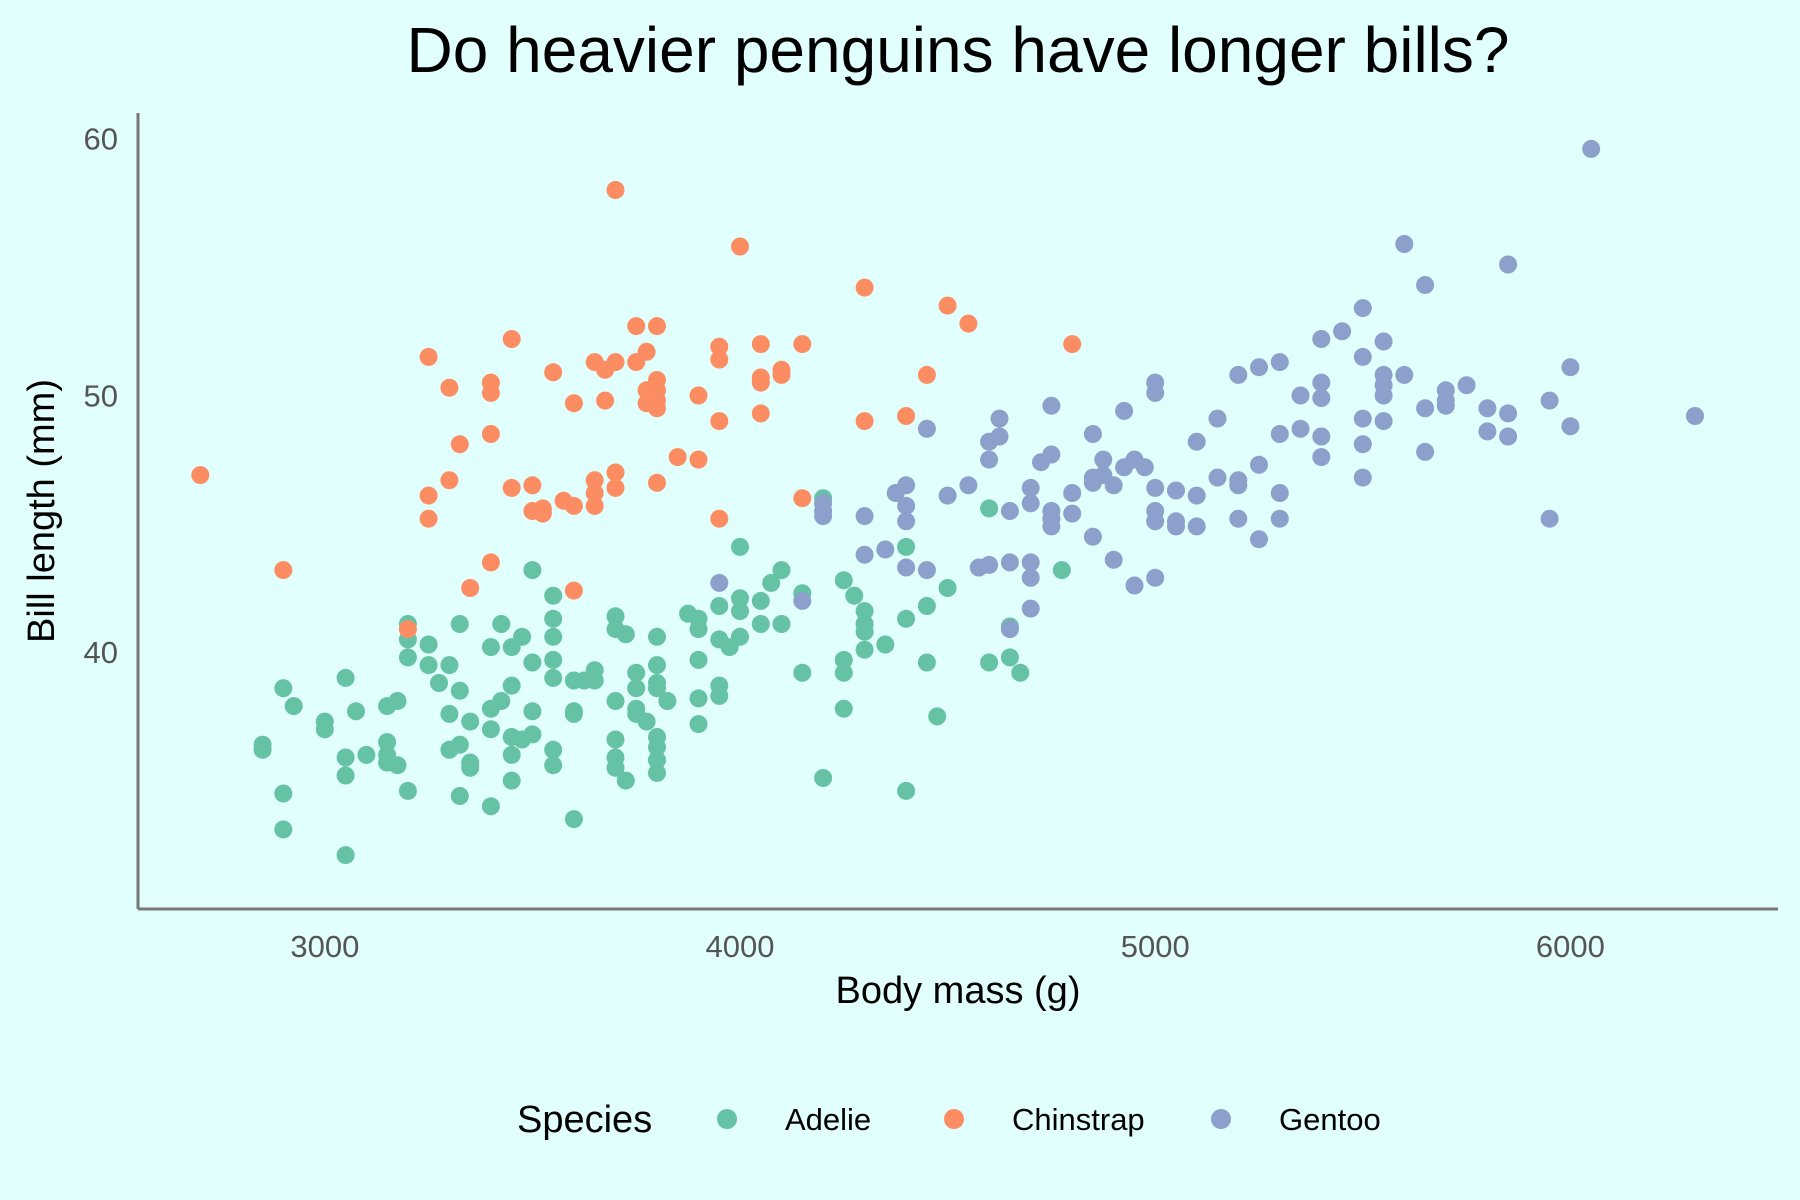  What do you see at coordinates (828, 1119) in the screenshot?
I see `legend-label-adelie: Adelie` at bounding box center [828, 1119].